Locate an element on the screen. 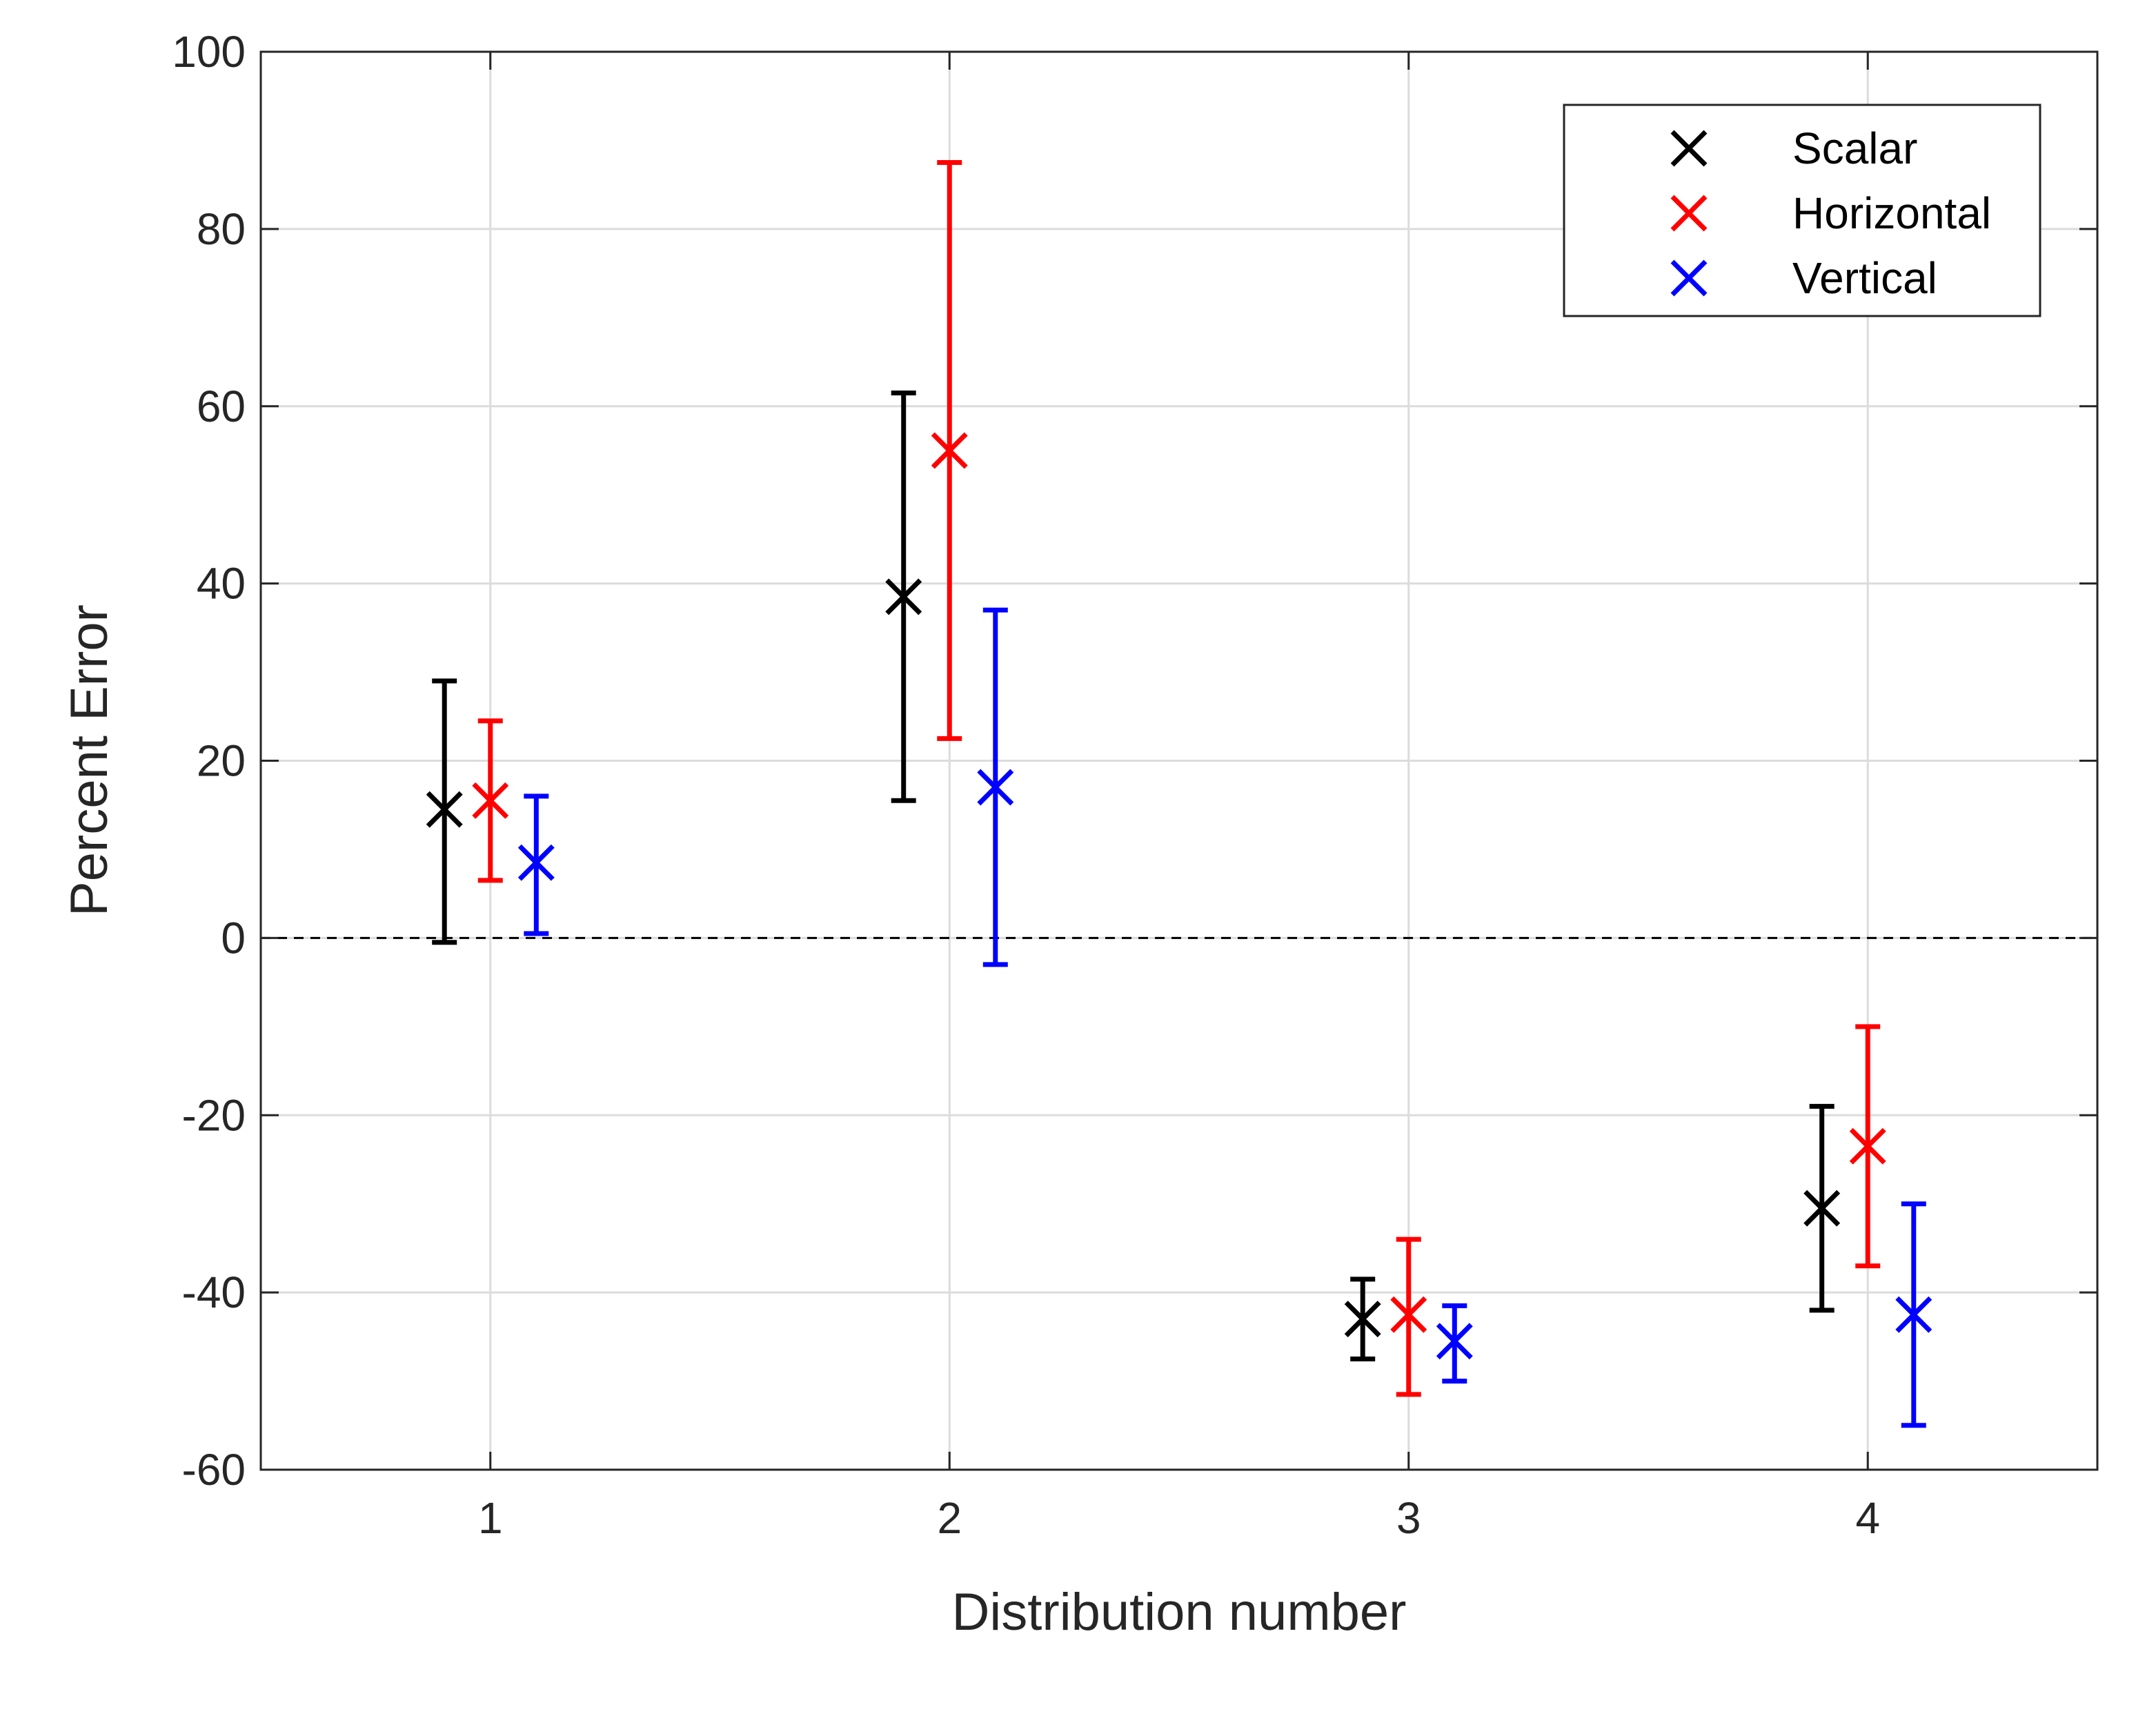  x-tick-label: 2 is located at coordinates (949, 1518).